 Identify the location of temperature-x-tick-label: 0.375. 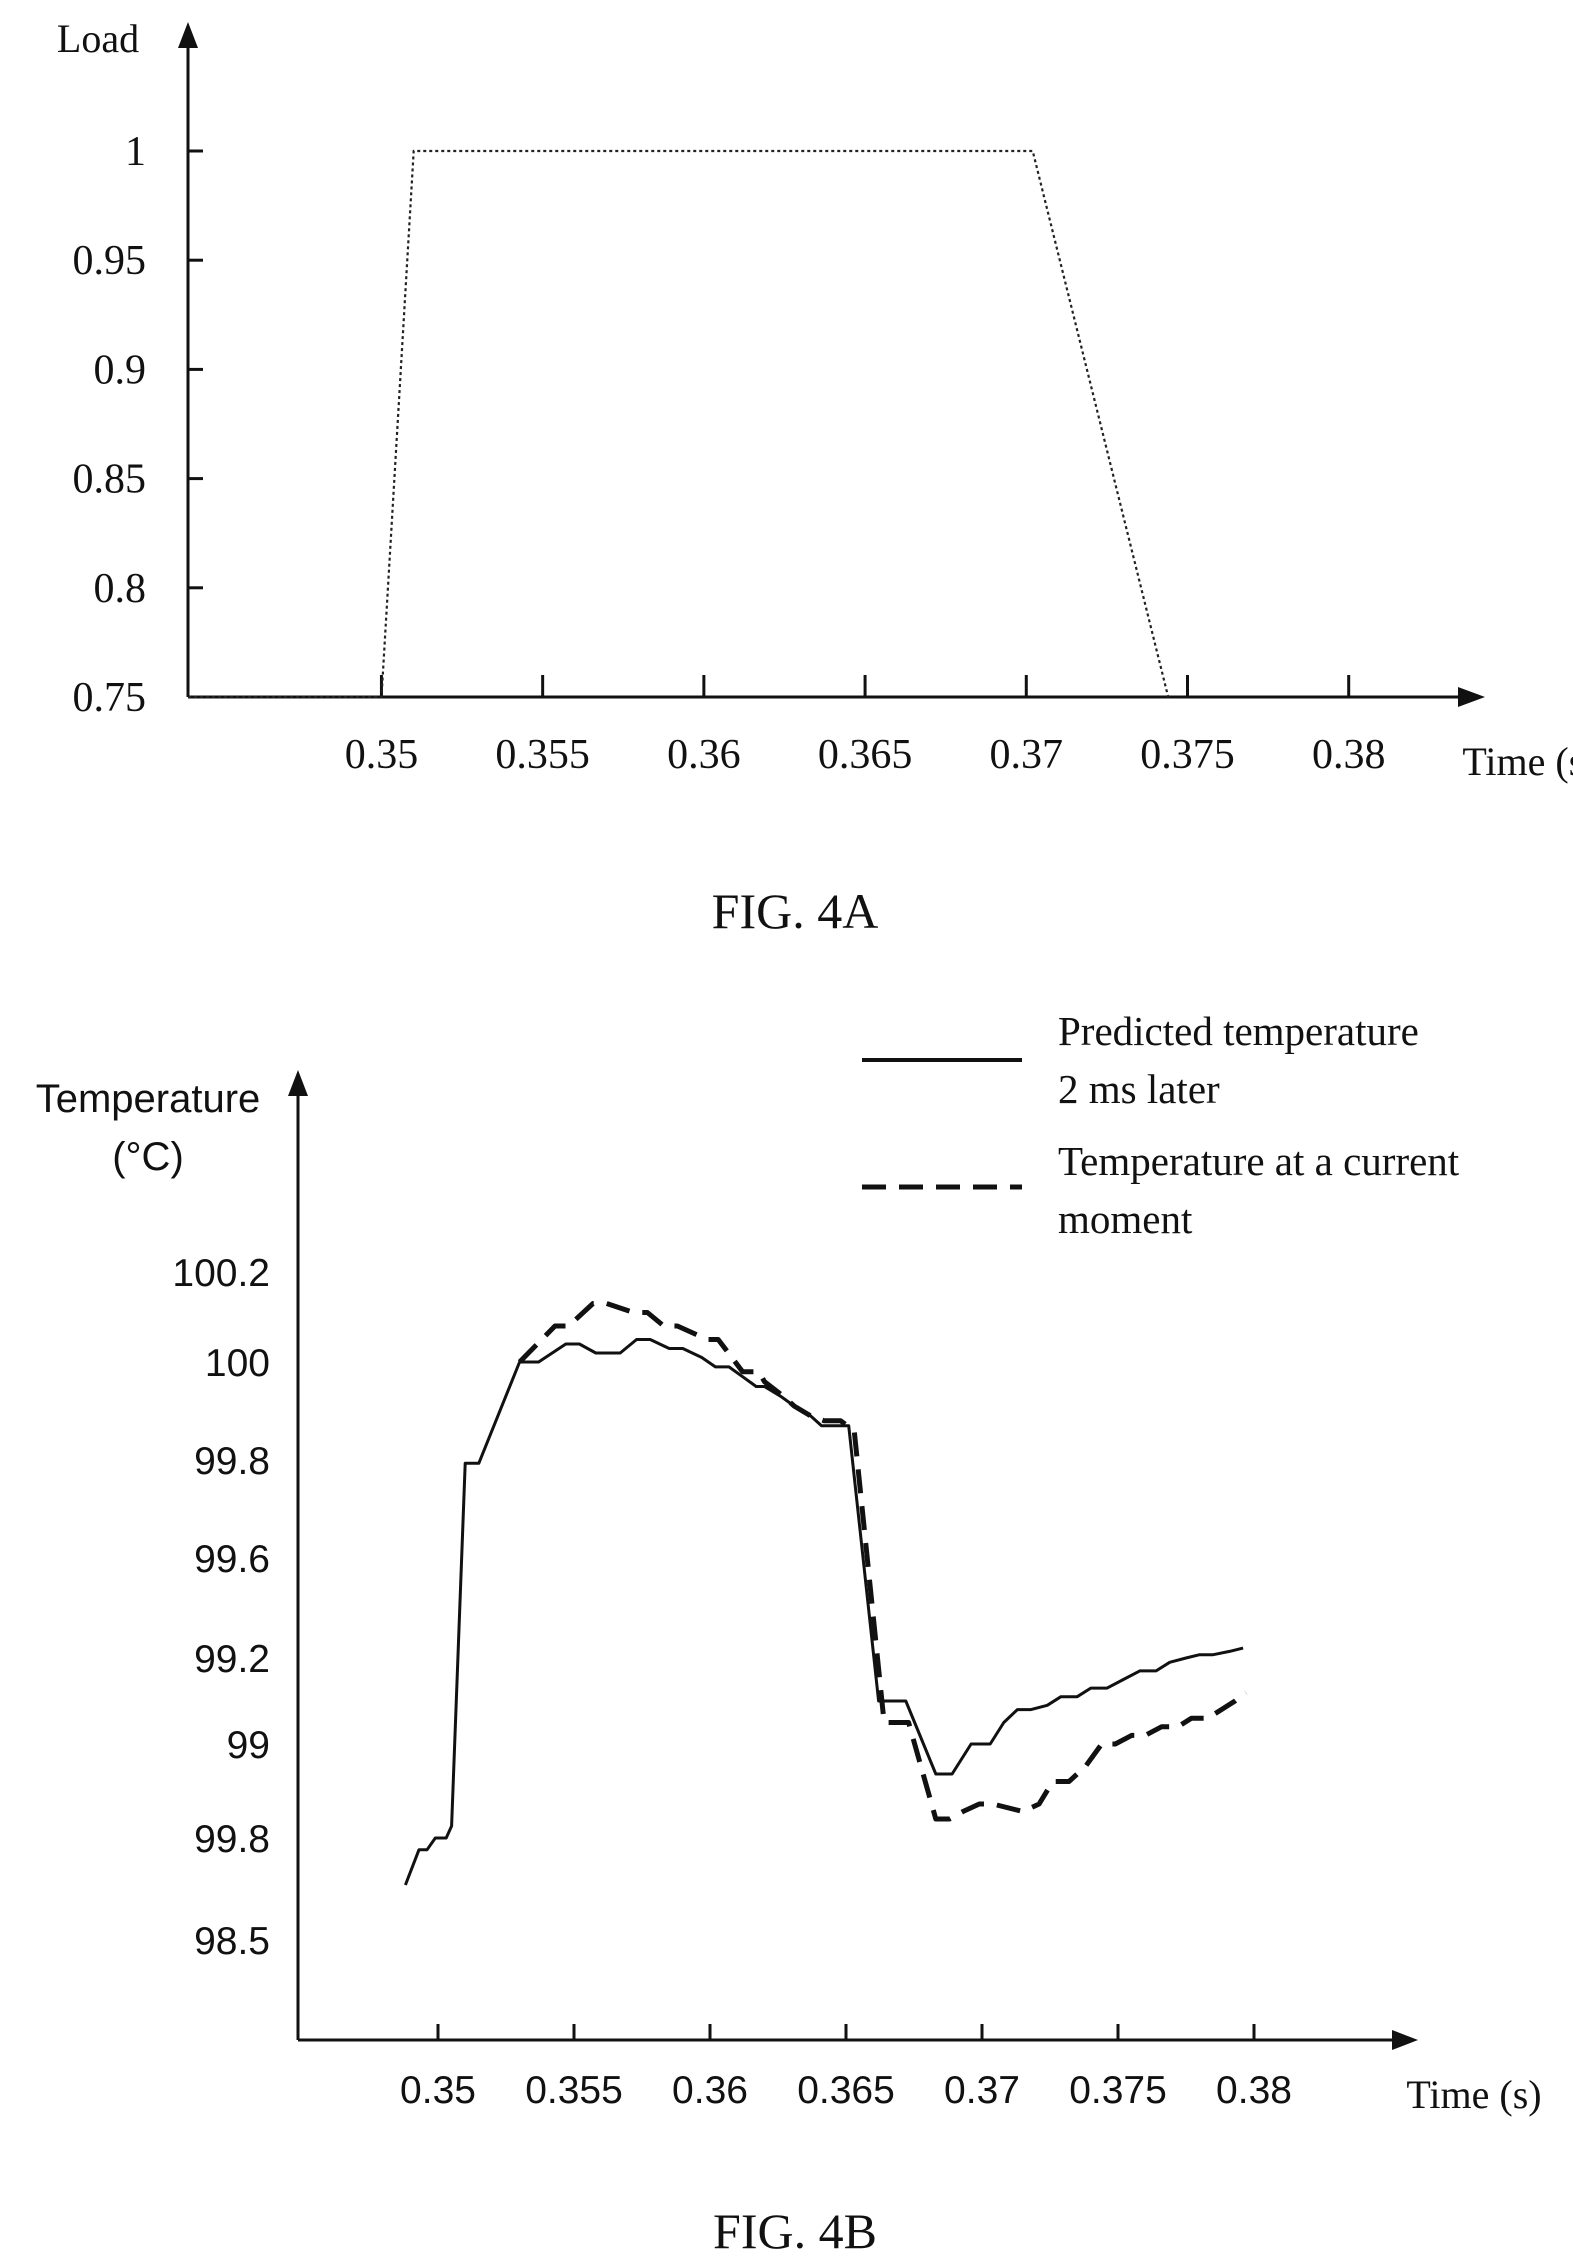
(1118, 2090).